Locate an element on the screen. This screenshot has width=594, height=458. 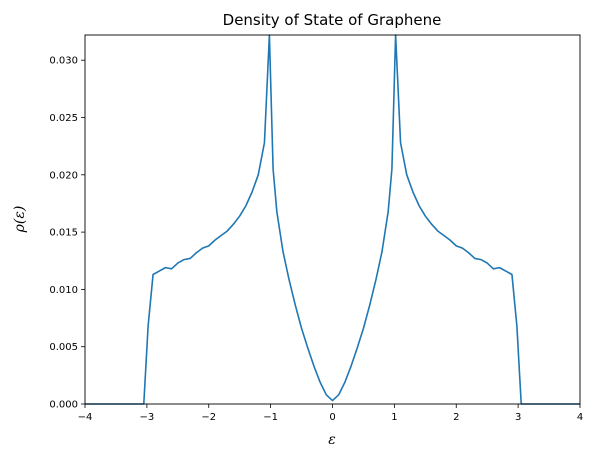
x-tick-label: 0 is located at coordinates (332, 417).